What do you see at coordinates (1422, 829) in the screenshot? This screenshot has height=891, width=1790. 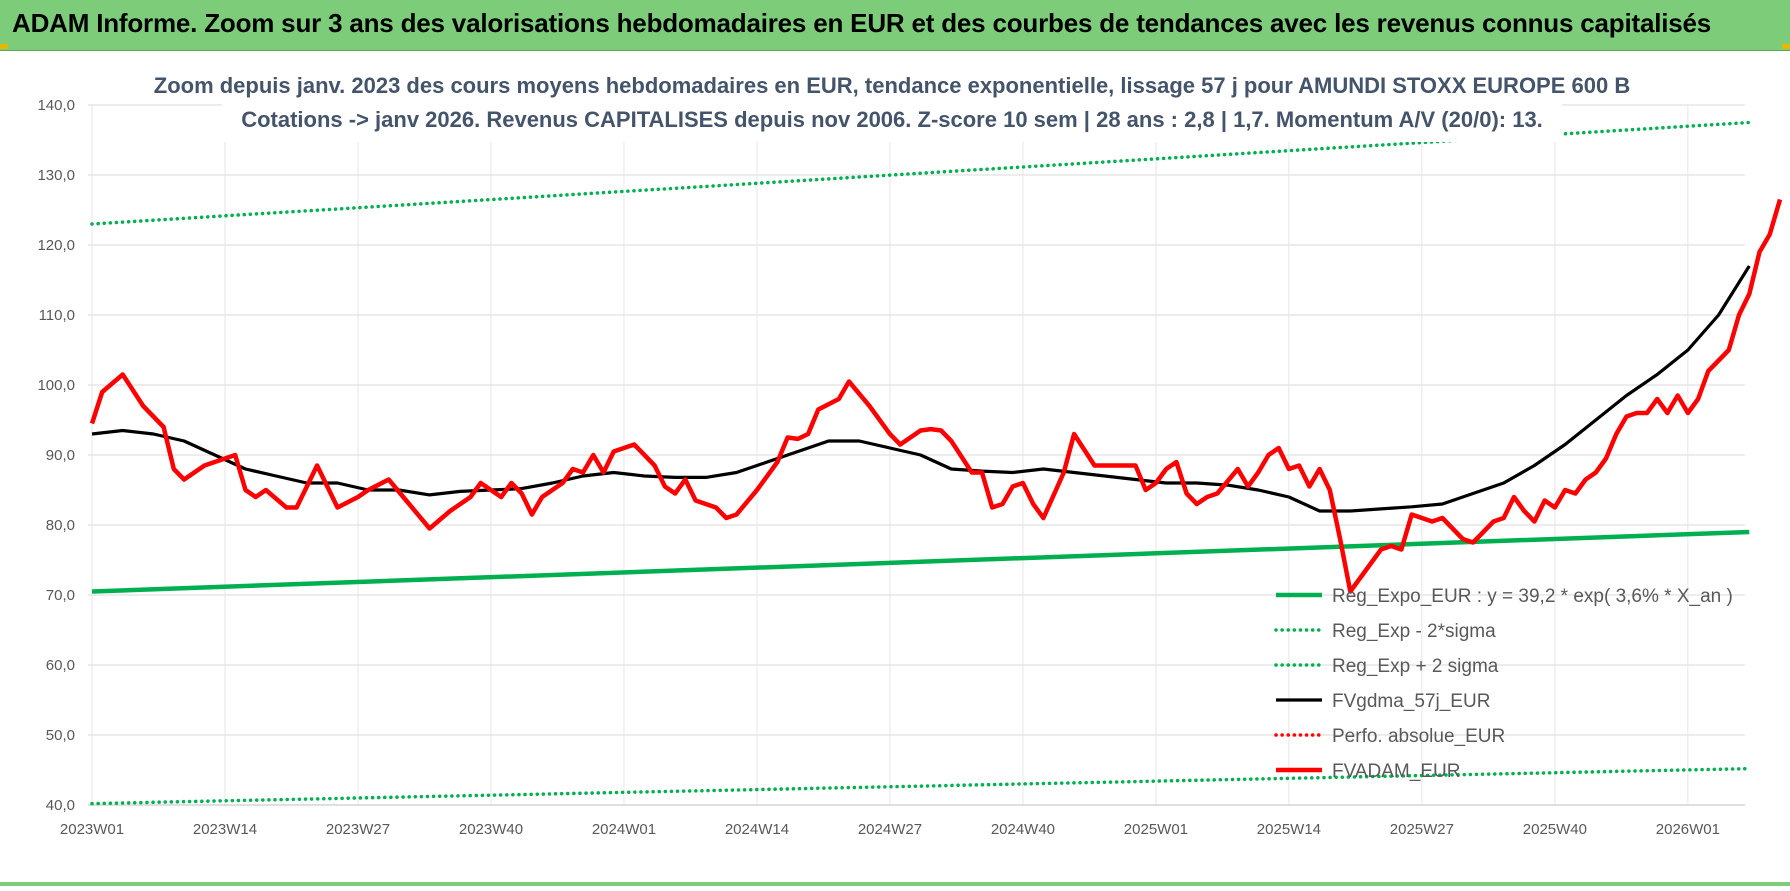 I see `x-tick-label: 2025W27` at bounding box center [1422, 829].